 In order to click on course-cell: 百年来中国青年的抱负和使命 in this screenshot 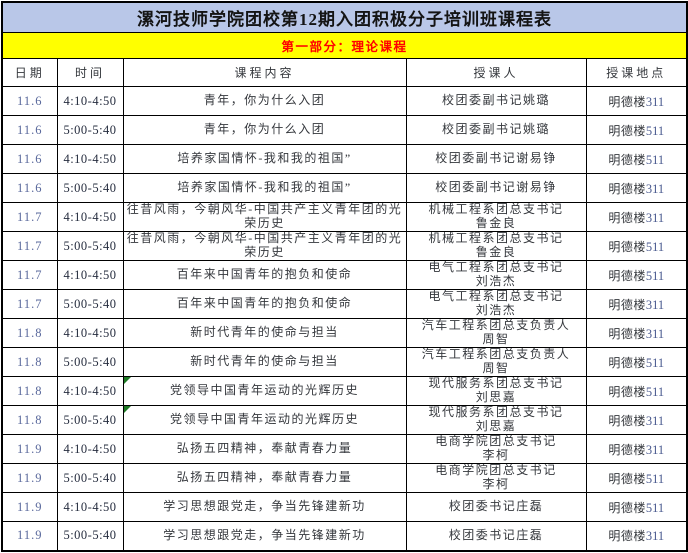, I will do `click(264, 275)`.